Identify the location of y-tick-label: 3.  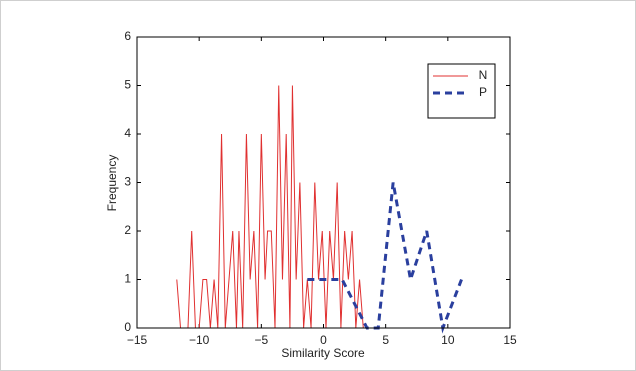
(127, 182).